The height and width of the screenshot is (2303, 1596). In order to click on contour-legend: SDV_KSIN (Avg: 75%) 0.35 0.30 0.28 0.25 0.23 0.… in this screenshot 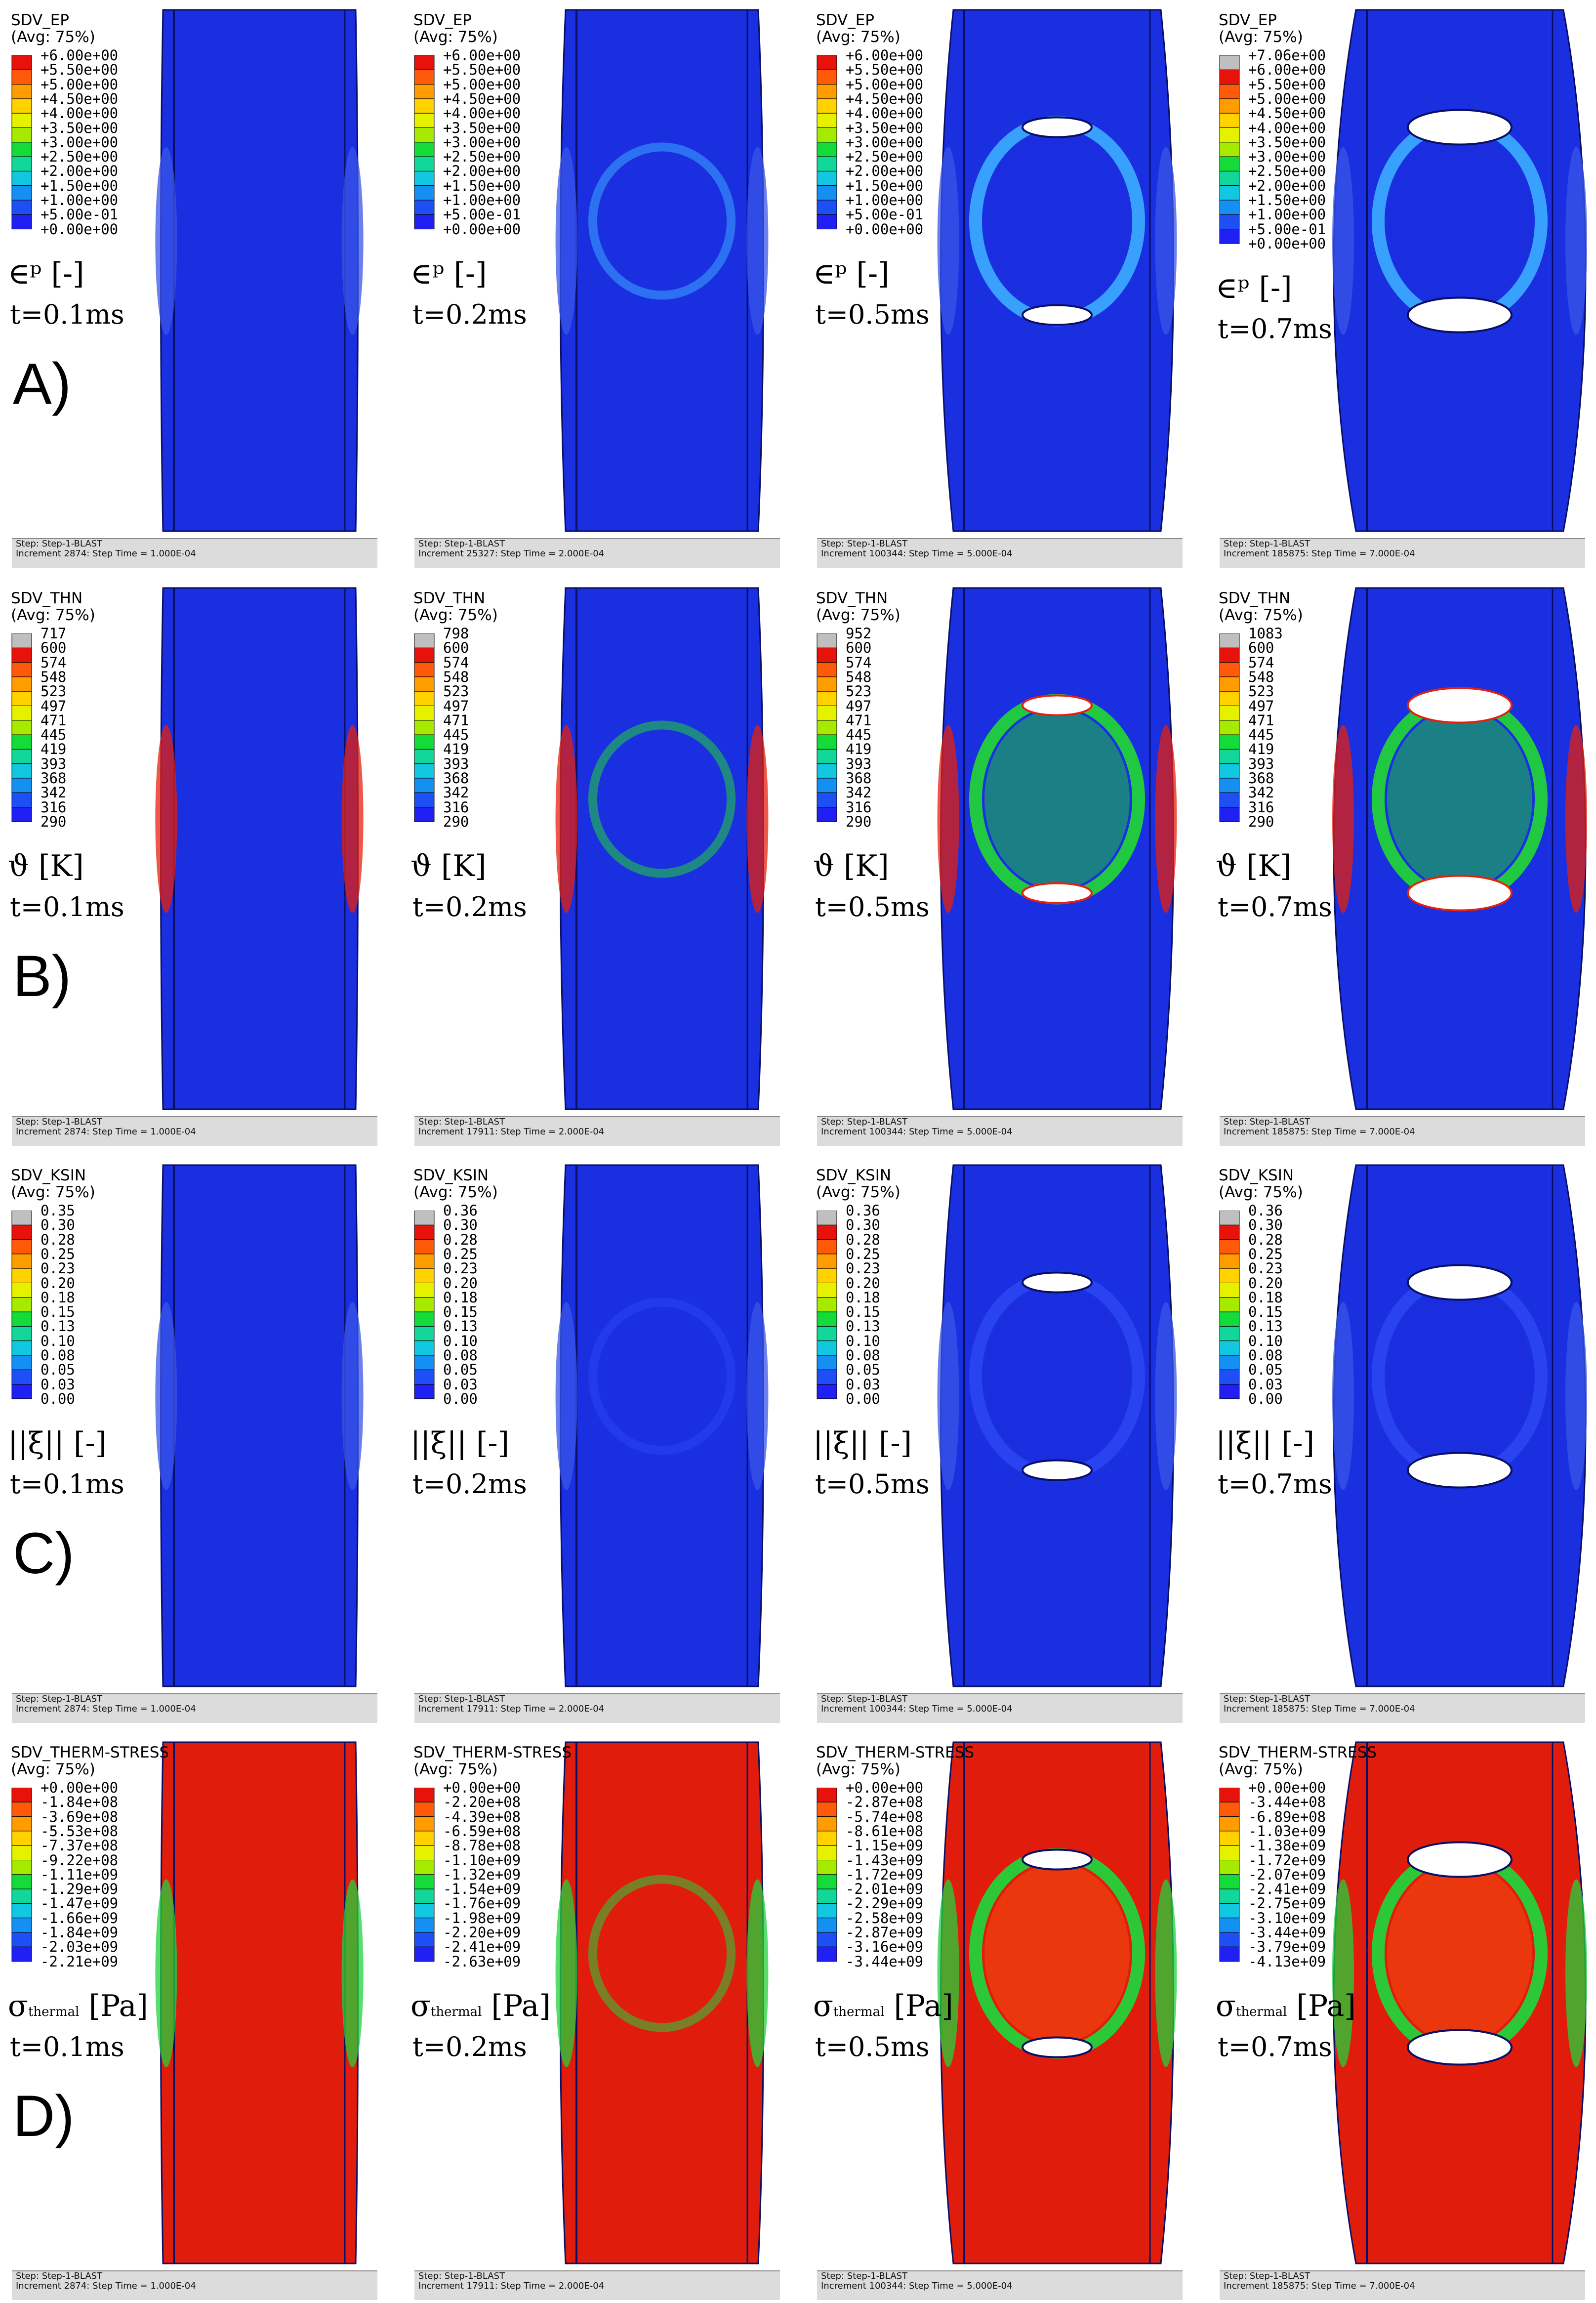, I will do `click(129, 1289)`.